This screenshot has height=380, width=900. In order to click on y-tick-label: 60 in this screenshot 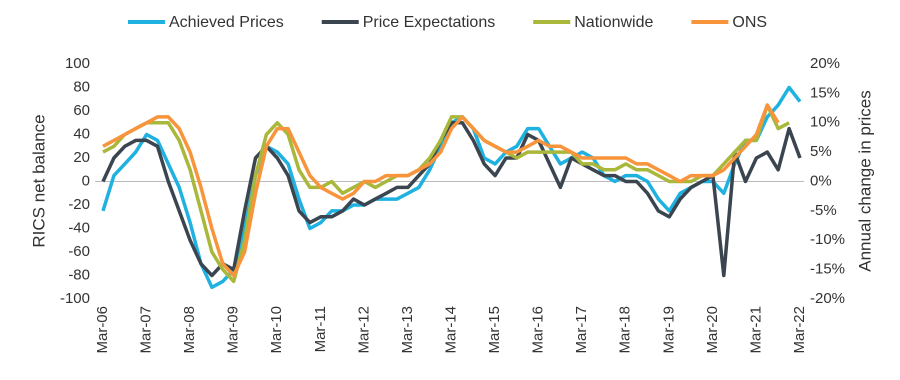, I will do `click(81, 110)`.